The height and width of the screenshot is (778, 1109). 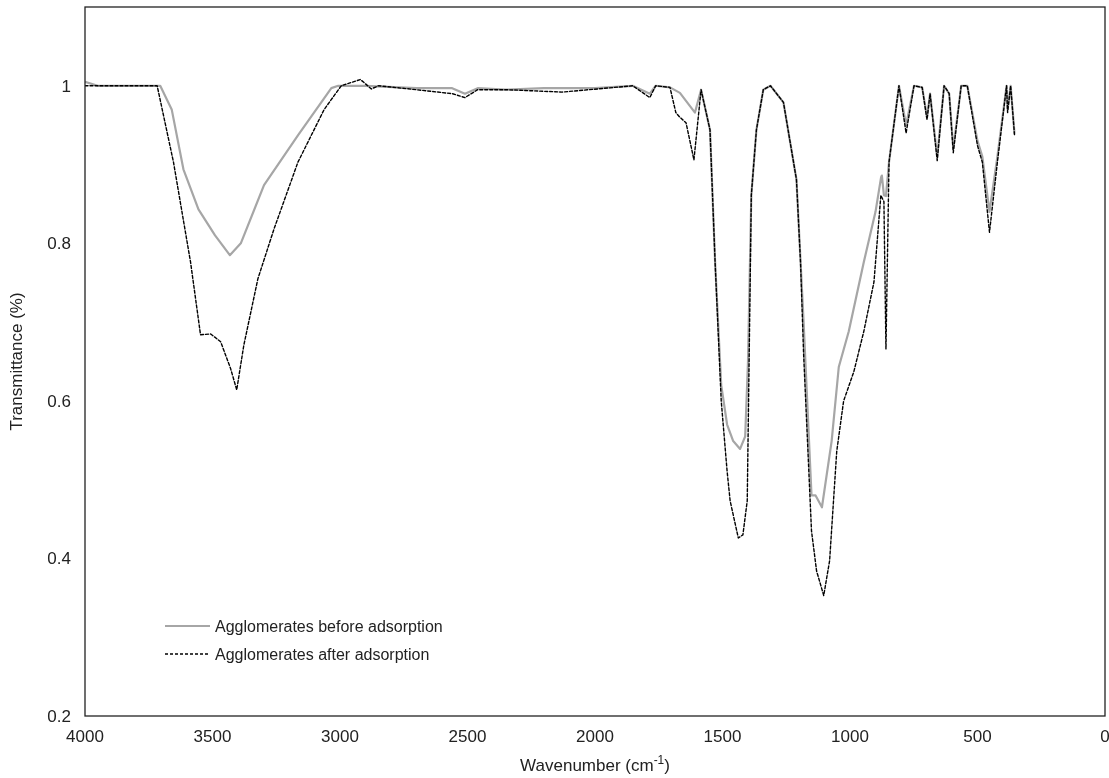 What do you see at coordinates (322, 654) in the screenshot?
I see `legend-label: Agglomerates after adsorption` at bounding box center [322, 654].